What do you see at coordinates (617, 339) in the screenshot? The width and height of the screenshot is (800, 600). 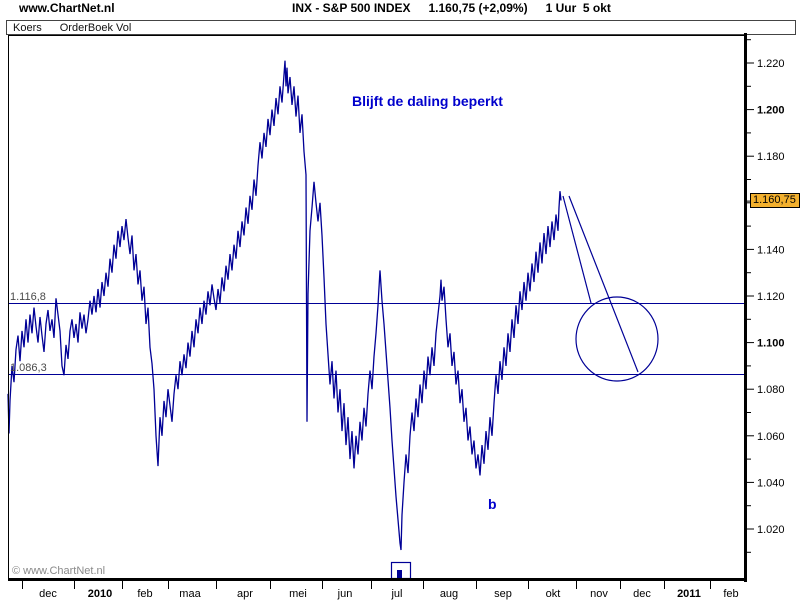 I see `target-zone-circle` at bounding box center [617, 339].